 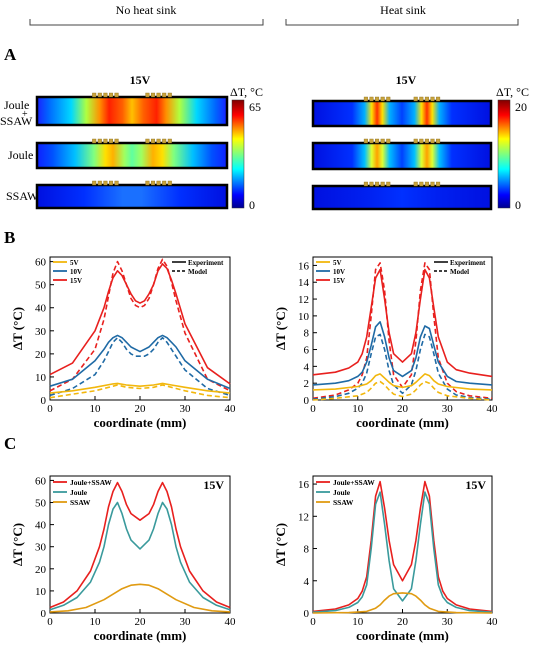 What do you see at coordinates (132, 196) in the screenshot?
I see `heatmap-left-ssaw` at bounding box center [132, 196].